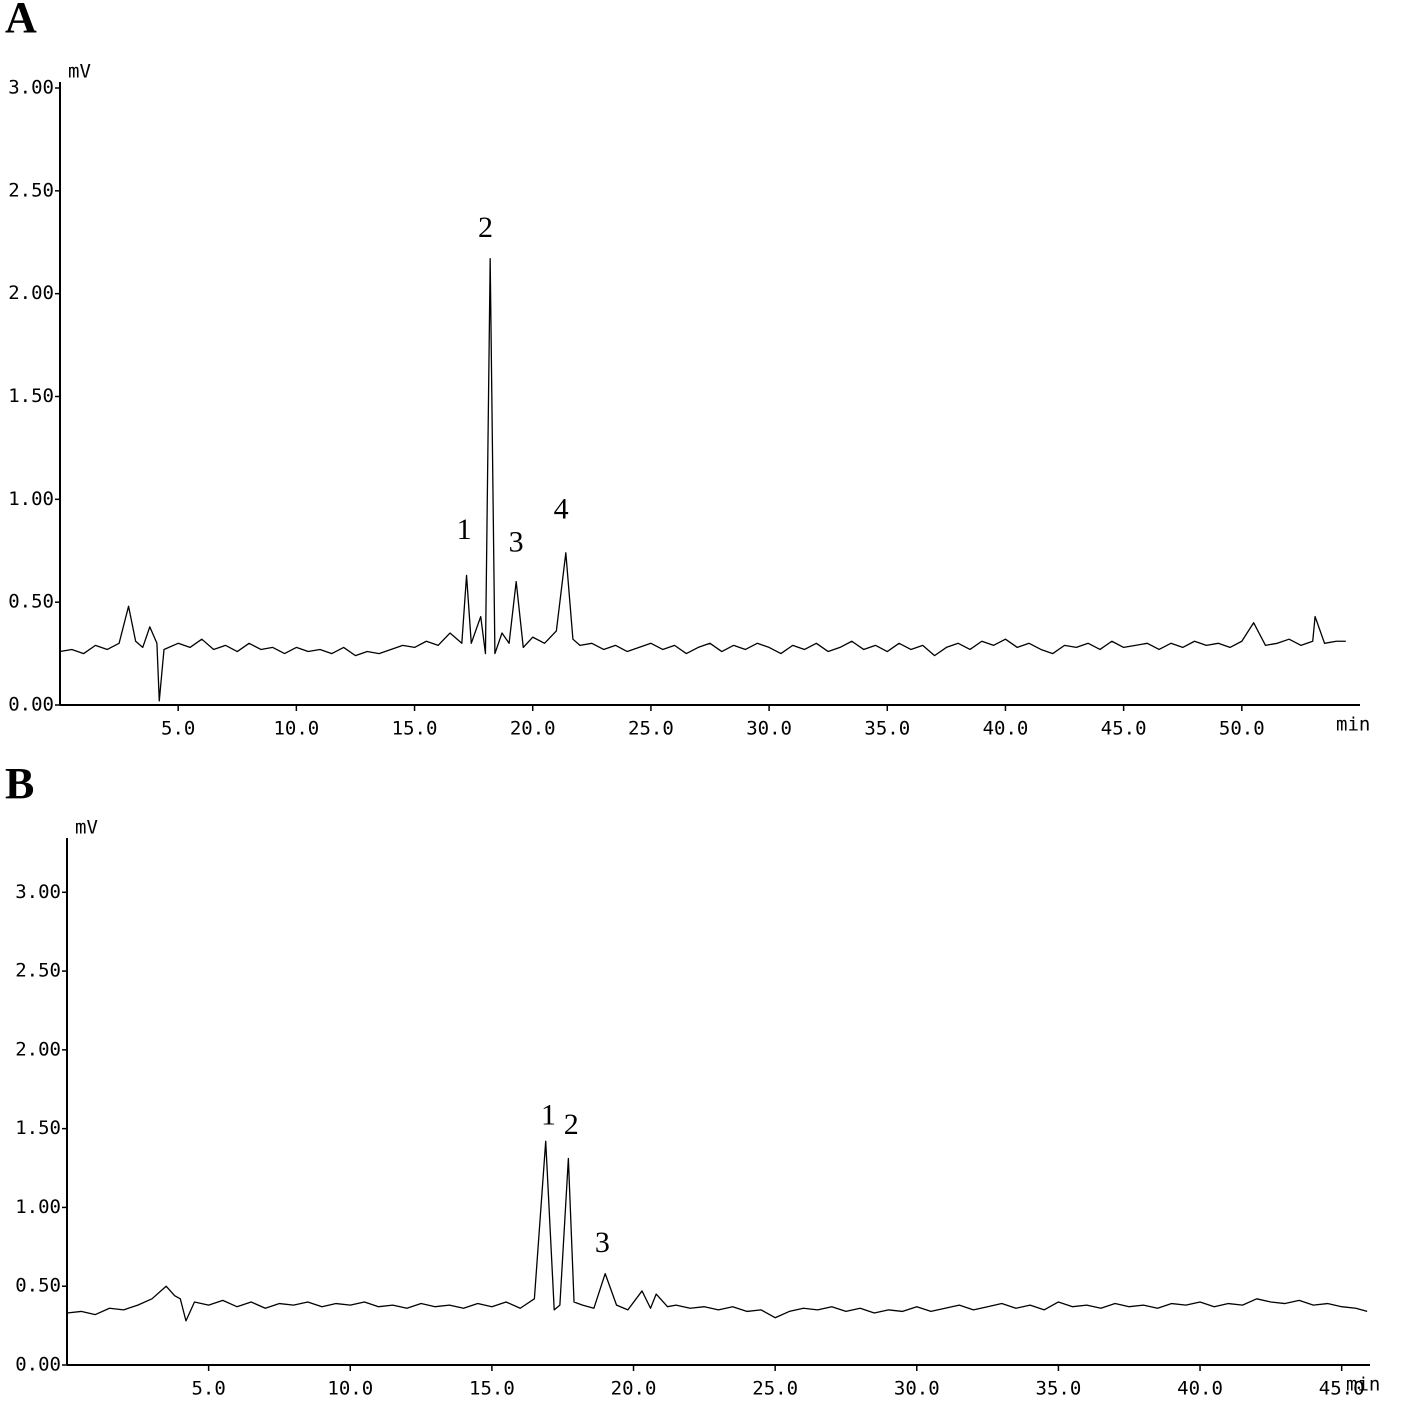  I want to click on panel-label: A, so click(21, 21).